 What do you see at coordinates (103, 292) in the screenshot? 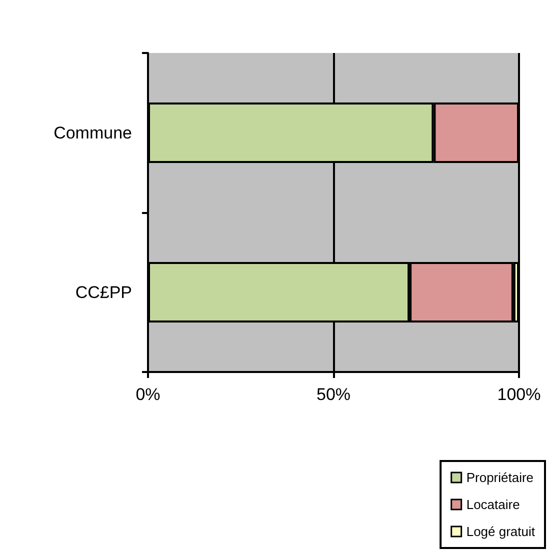
I see `y-tick-label: CC£PP` at bounding box center [103, 292].